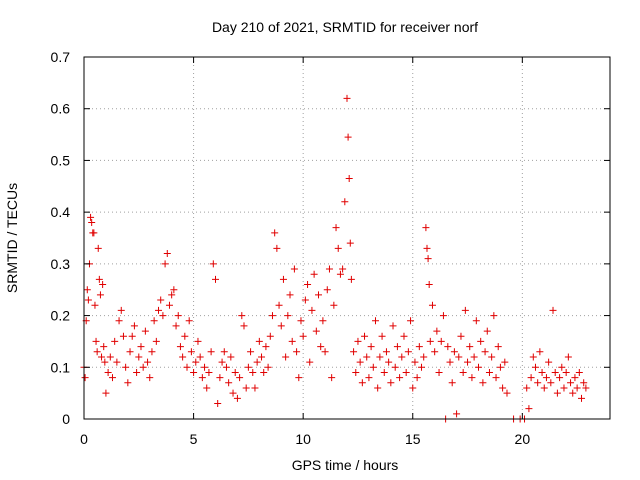 This screenshot has width=640, height=480. What do you see at coordinates (303, 439) in the screenshot?
I see `x-tick-label: 10` at bounding box center [303, 439].